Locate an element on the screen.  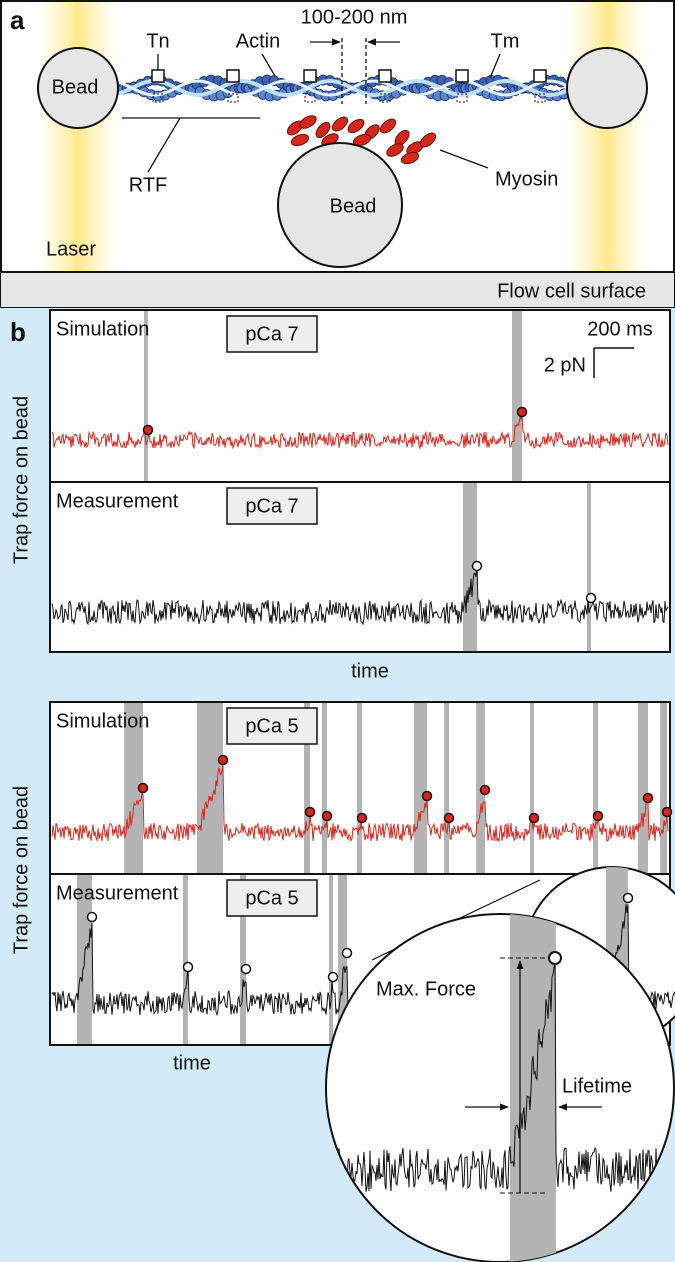
trace-panel is located at coordinates (360, 567).